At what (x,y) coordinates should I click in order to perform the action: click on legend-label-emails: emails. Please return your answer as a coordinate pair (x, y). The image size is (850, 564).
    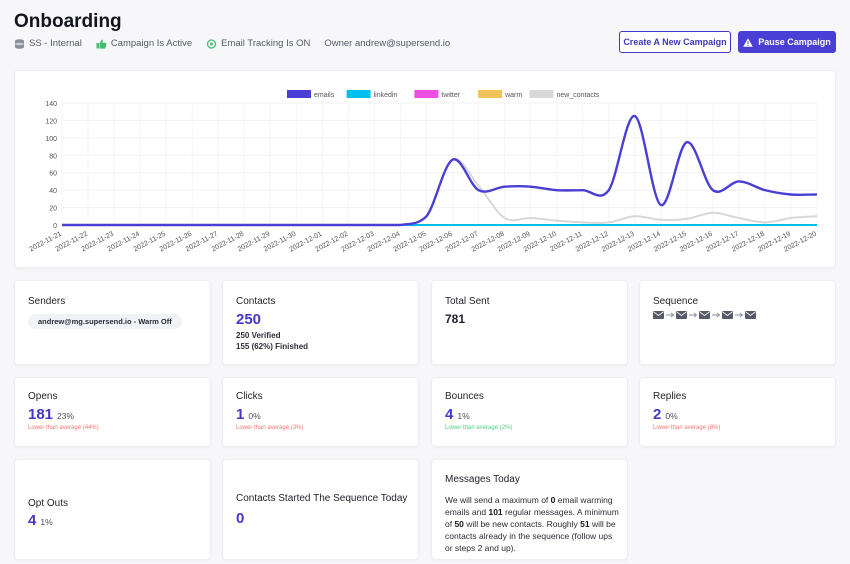
    Looking at the image, I should click on (324, 95).